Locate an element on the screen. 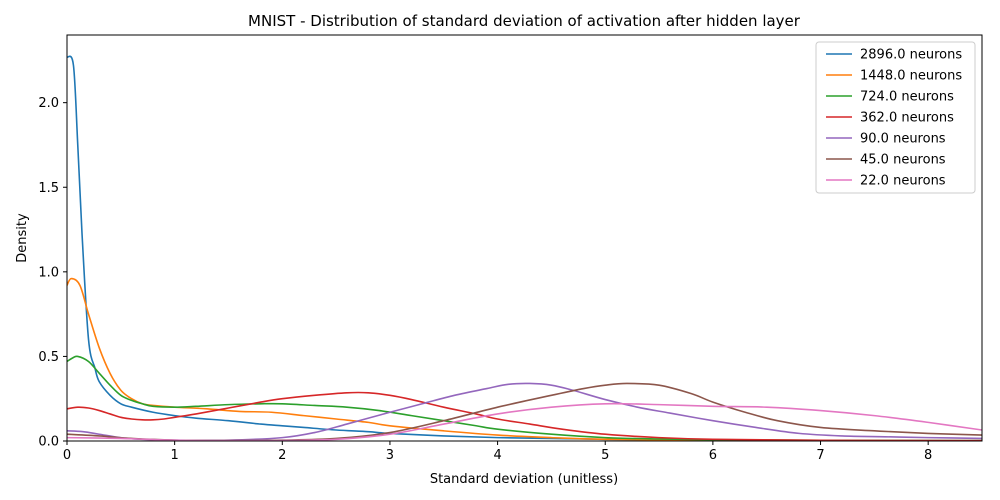 Image resolution: width=1000 pixels, height=500 pixels. y-axis-label: Density is located at coordinates (22, 238).